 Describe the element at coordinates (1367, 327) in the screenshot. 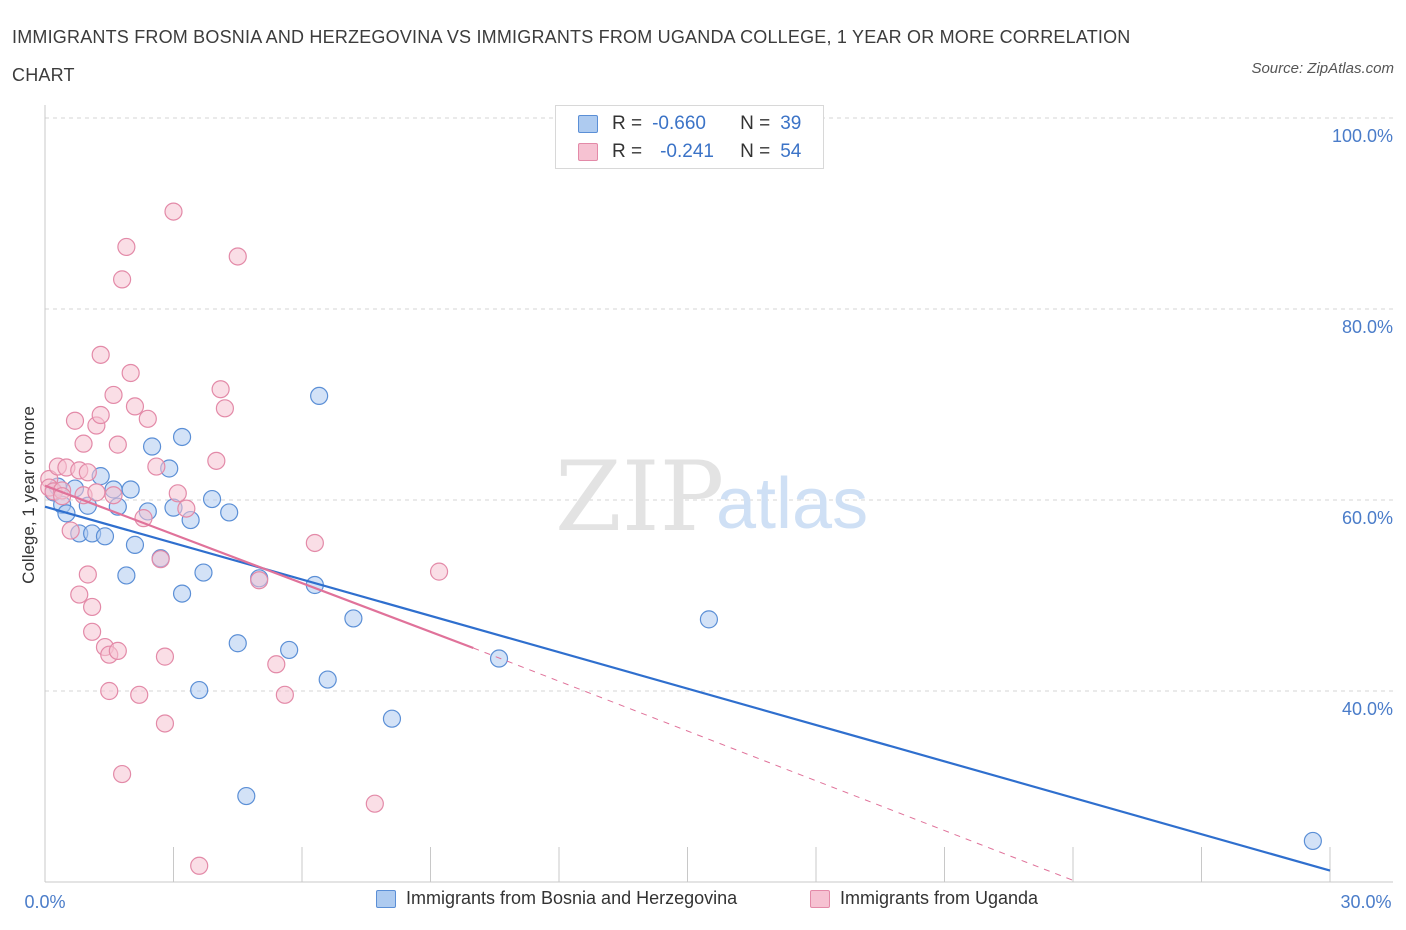

I see `y-tick-label: 80.0%` at that location.